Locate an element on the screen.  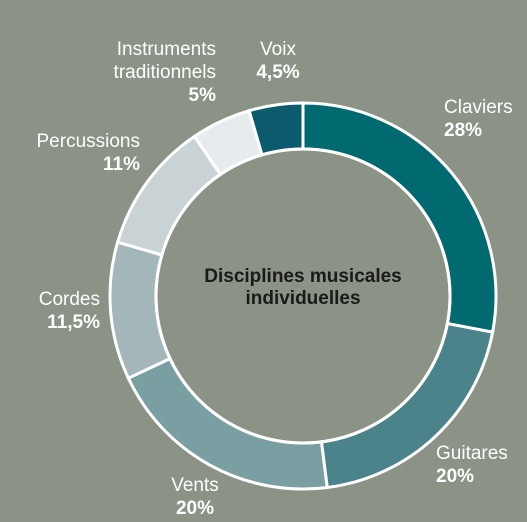
slice-label: Claviers 28% is located at coordinates (478, 119).